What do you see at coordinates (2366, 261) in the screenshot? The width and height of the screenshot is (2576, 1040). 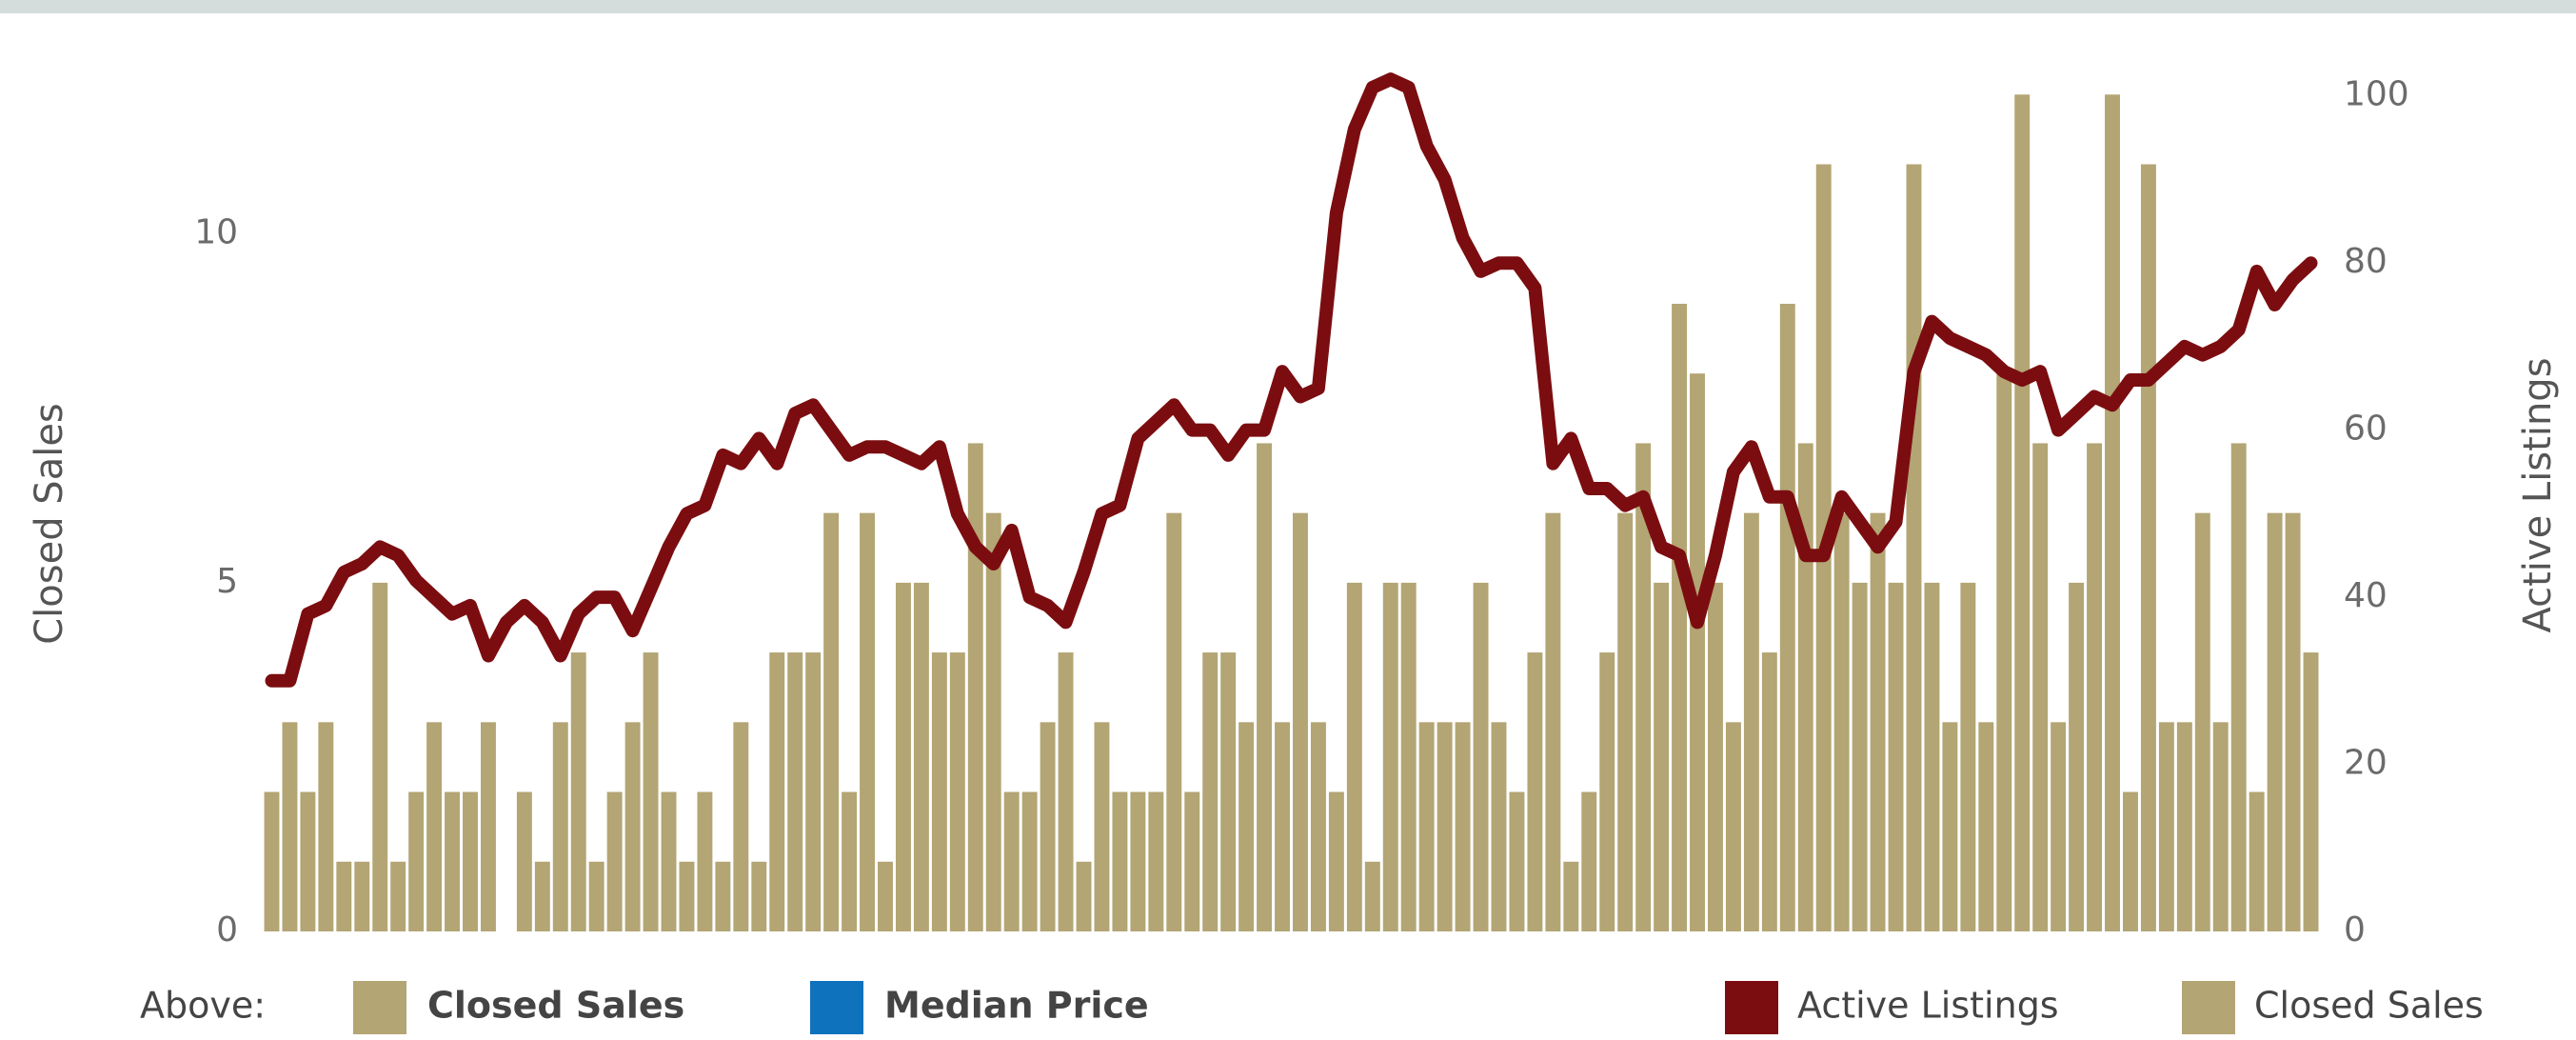 I see `y2-tick-label: 80` at bounding box center [2366, 261].